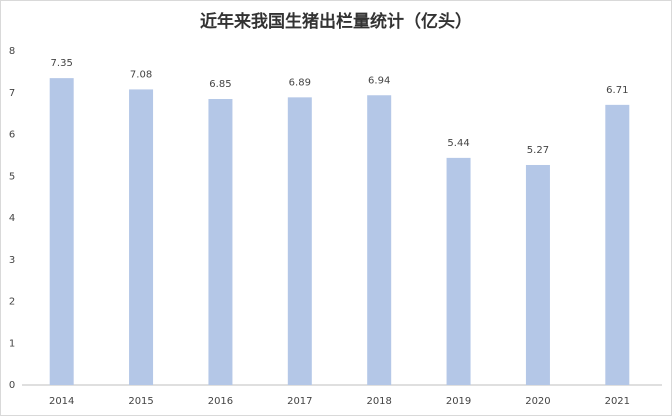  What do you see at coordinates (12, 218) in the screenshot?
I see `y-tick-label: 4` at bounding box center [12, 218].